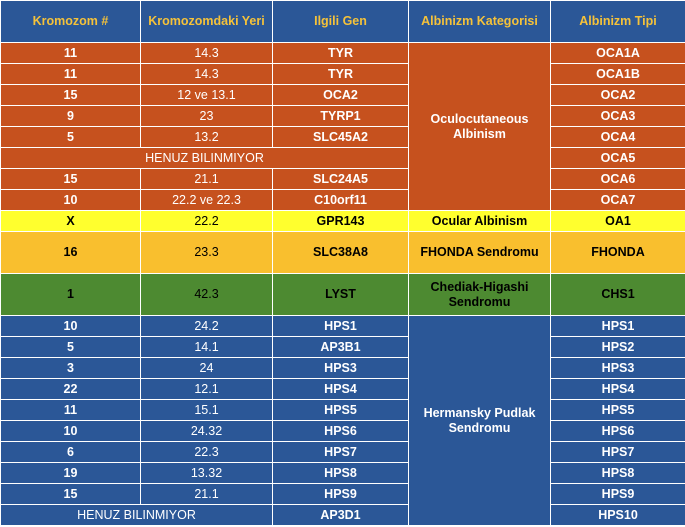 The height and width of the screenshot is (527, 685). What do you see at coordinates (70, 116) in the screenshot?
I see `chromosome-cell: 9` at bounding box center [70, 116].